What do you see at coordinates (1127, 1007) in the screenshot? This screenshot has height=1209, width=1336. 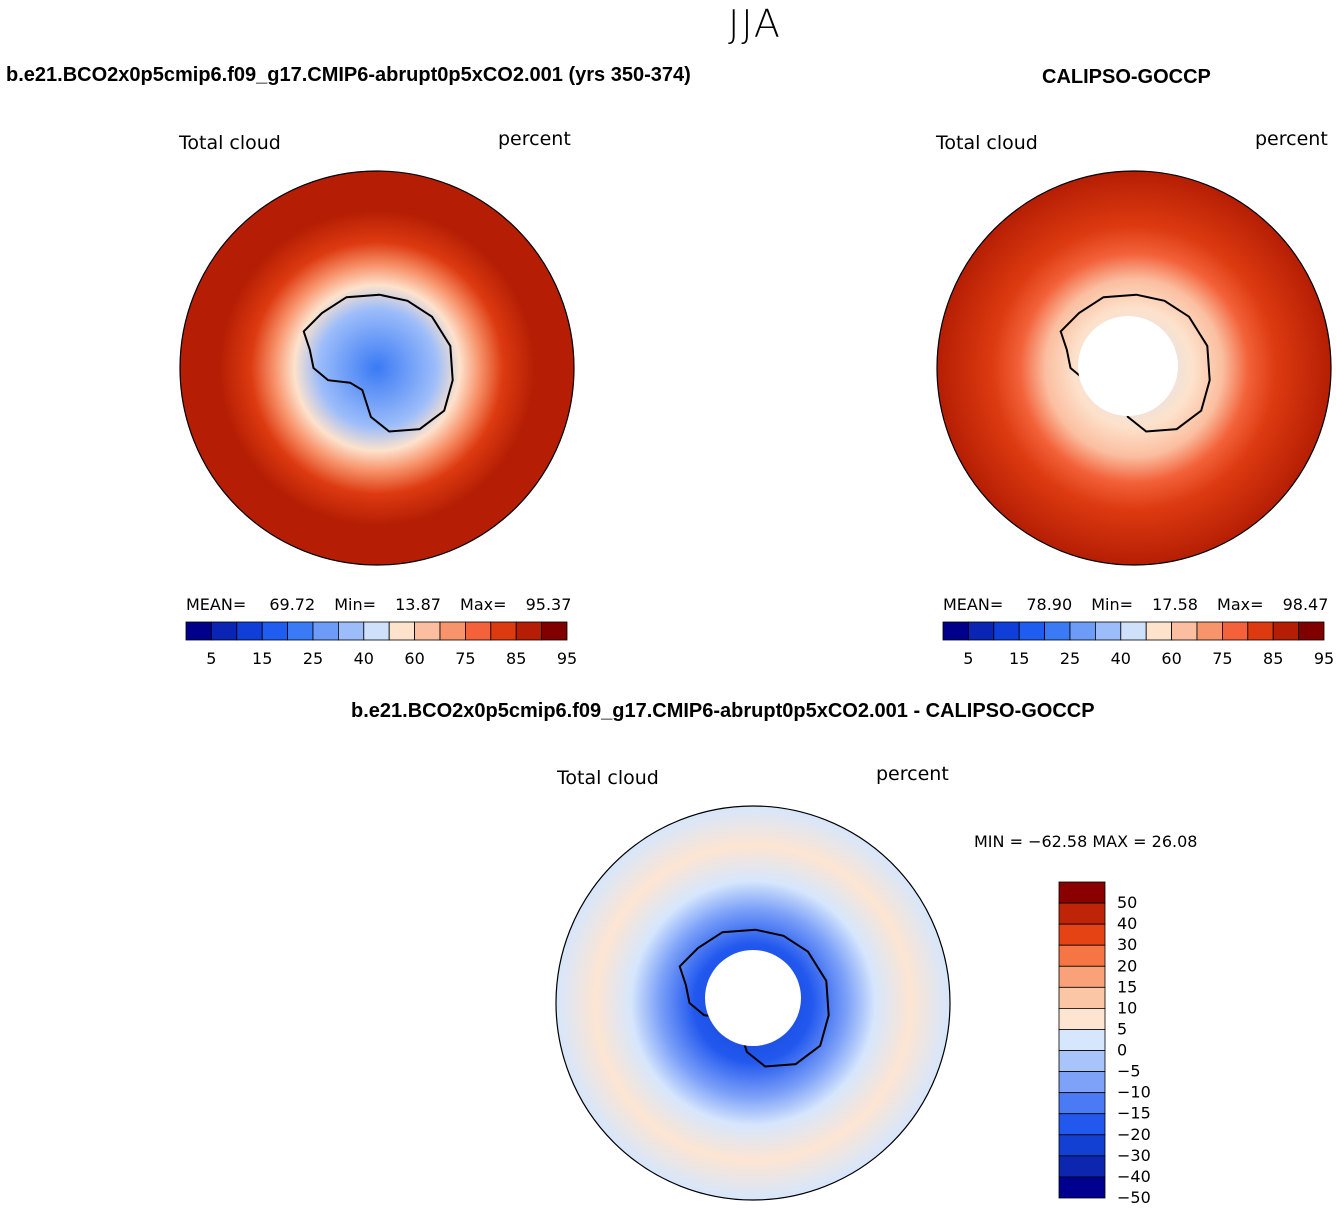 I see `colorbar-diff-tick-label: 10` at bounding box center [1127, 1007].